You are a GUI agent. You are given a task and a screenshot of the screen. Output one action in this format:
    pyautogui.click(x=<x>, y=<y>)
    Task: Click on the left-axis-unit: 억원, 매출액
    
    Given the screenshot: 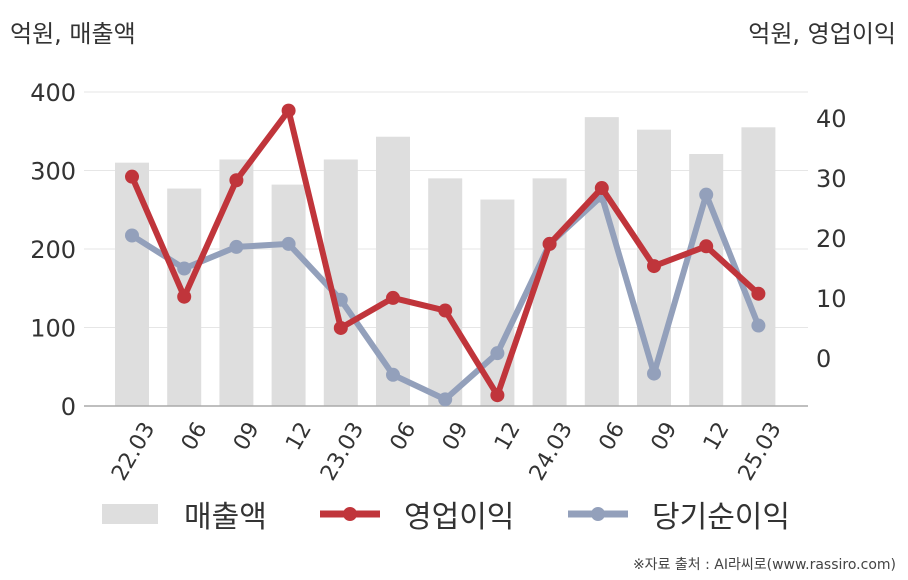 What is the action you would take?
    pyautogui.click(x=73, y=34)
    